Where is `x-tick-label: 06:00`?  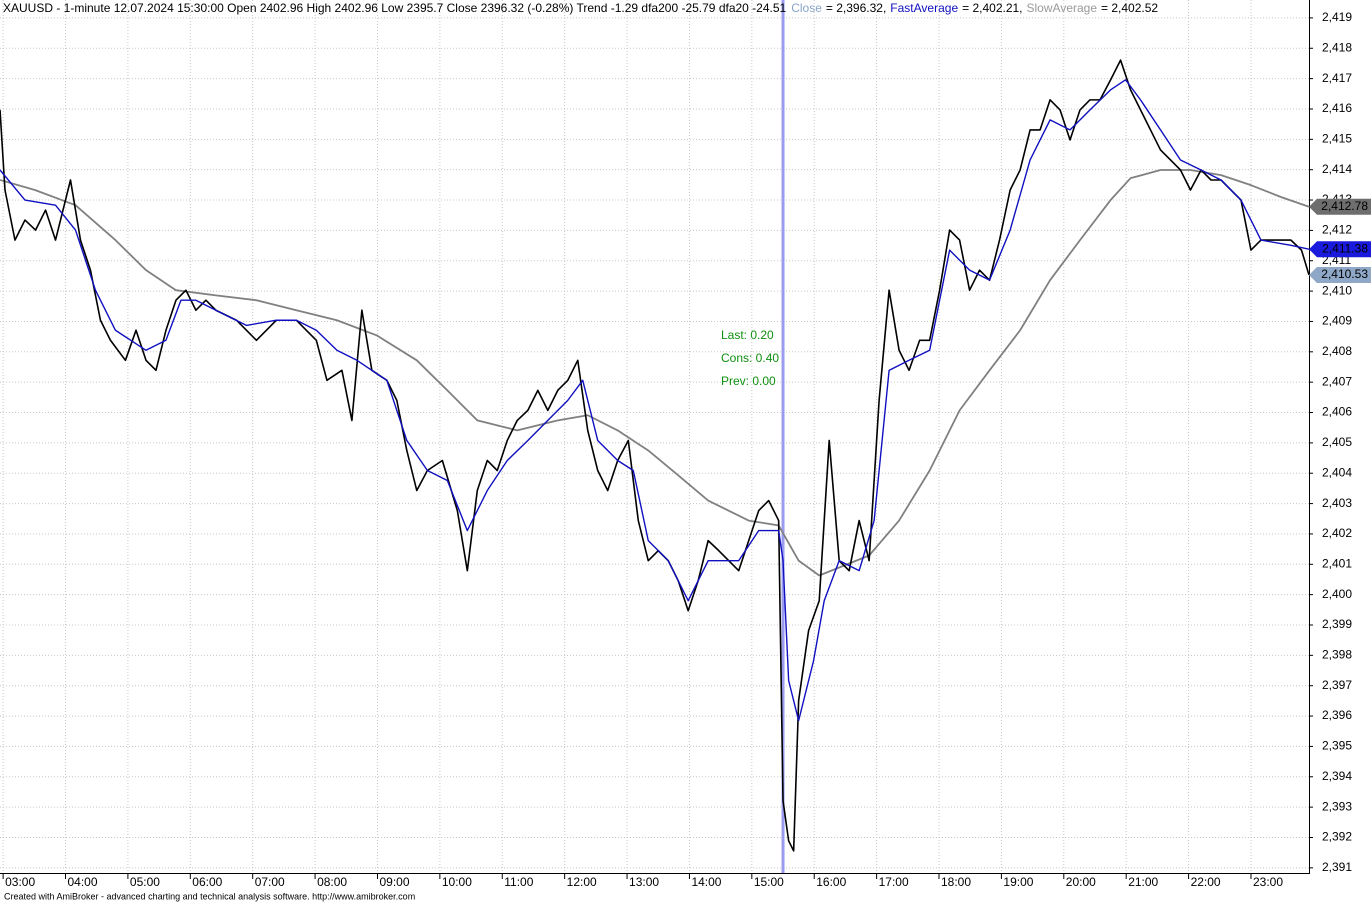
x-tick-label: 06:00 is located at coordinates (207, 882).